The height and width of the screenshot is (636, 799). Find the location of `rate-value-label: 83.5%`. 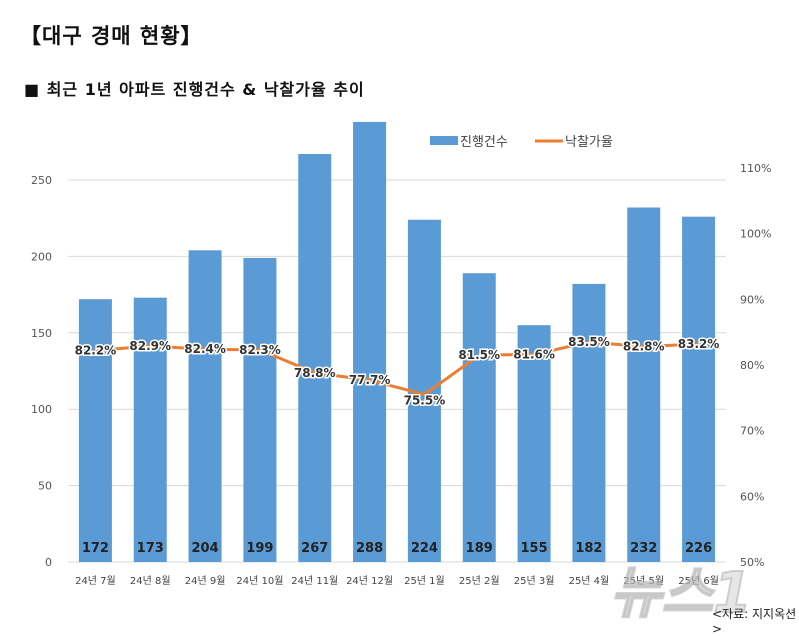

rate-value-label: 83.5% is located at coordinates (589, 342).